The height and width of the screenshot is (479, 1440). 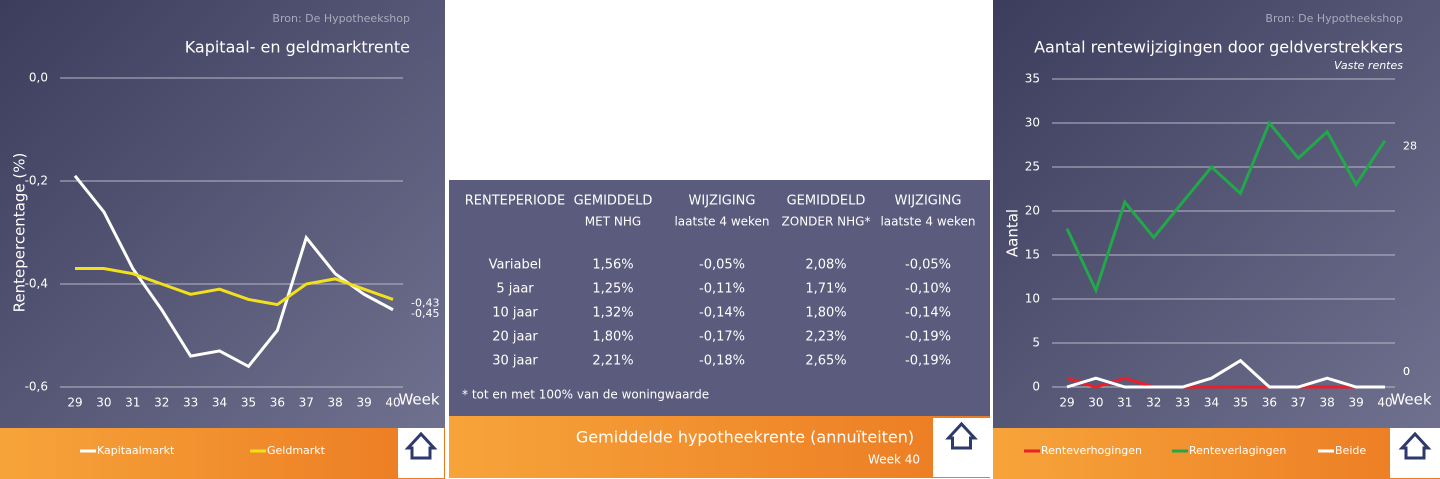 What do you see at coordinates (296, 450) in the screenshot?
I see `legend-label: Geldmarkt` at bounding box center [296, 450].